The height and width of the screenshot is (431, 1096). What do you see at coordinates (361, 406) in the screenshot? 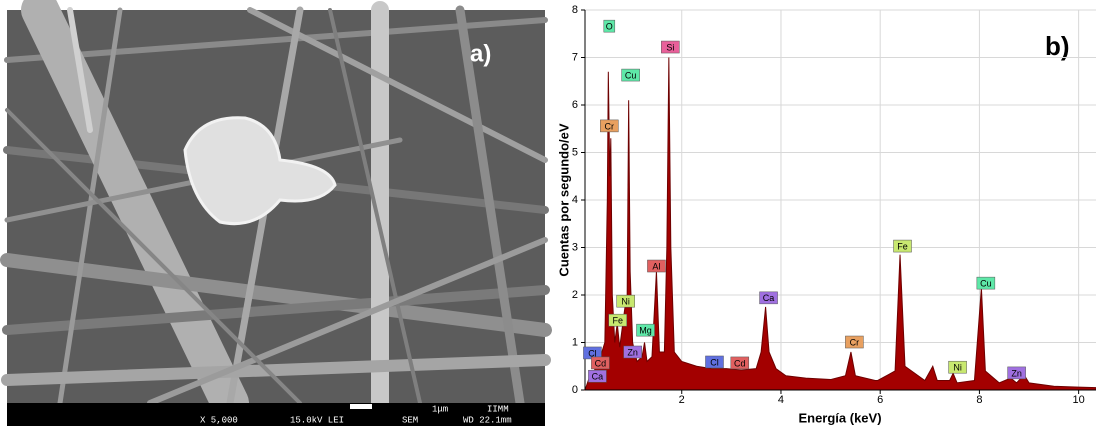
I see `scale-bar` at bounding box center [361, 406].